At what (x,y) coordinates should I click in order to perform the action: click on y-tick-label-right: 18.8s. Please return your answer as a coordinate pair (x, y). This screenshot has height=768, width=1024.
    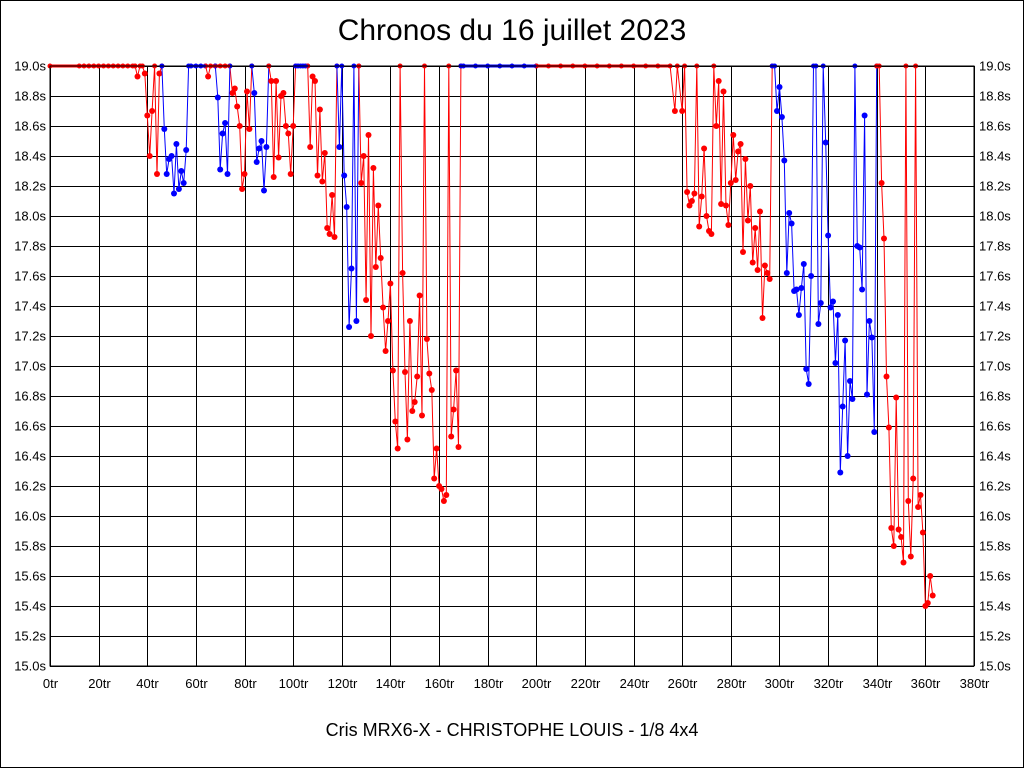
    Looking at the image, I should click on (995, 96).